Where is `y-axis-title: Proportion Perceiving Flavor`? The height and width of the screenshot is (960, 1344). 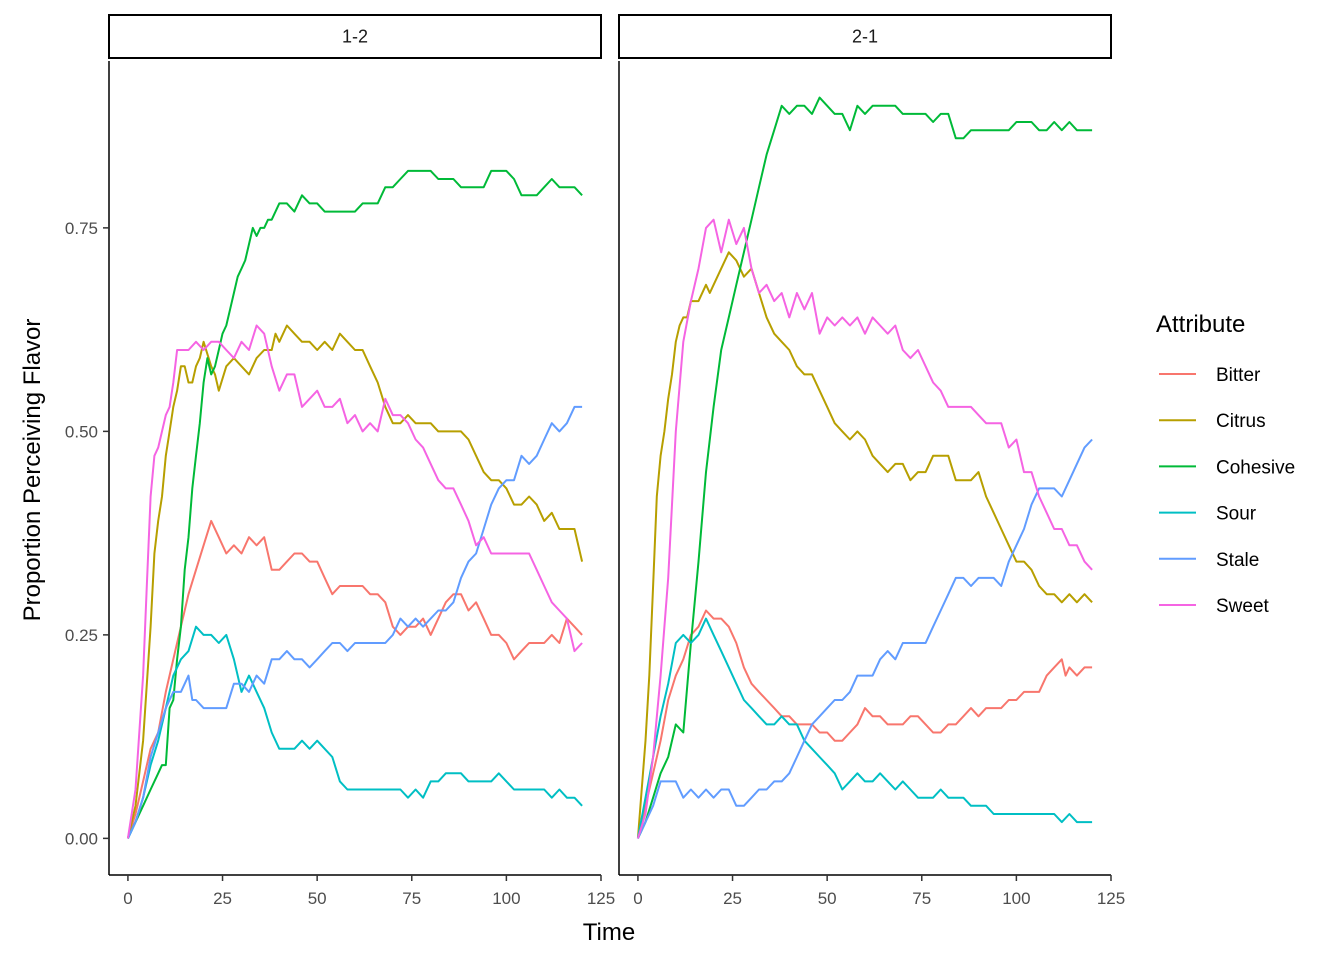 y-axis-title: Proportion Perceiving Flavor is located at coordinates (32, 470).